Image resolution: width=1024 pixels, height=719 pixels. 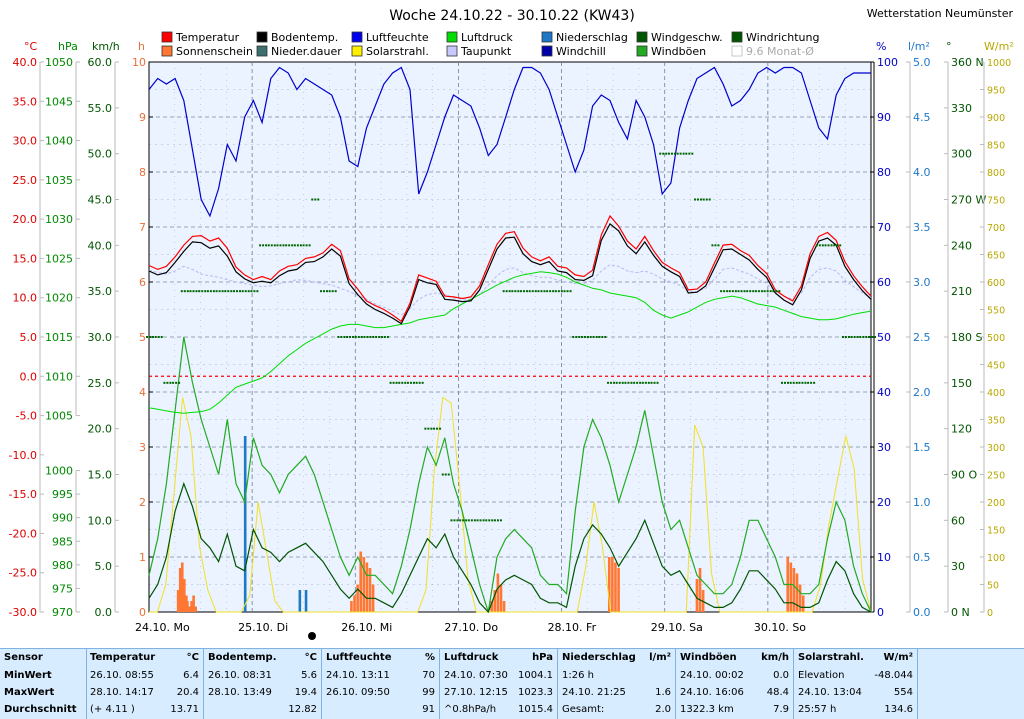 I want to click on axis-label-rain: 1.0, so click(x=922, y=502).